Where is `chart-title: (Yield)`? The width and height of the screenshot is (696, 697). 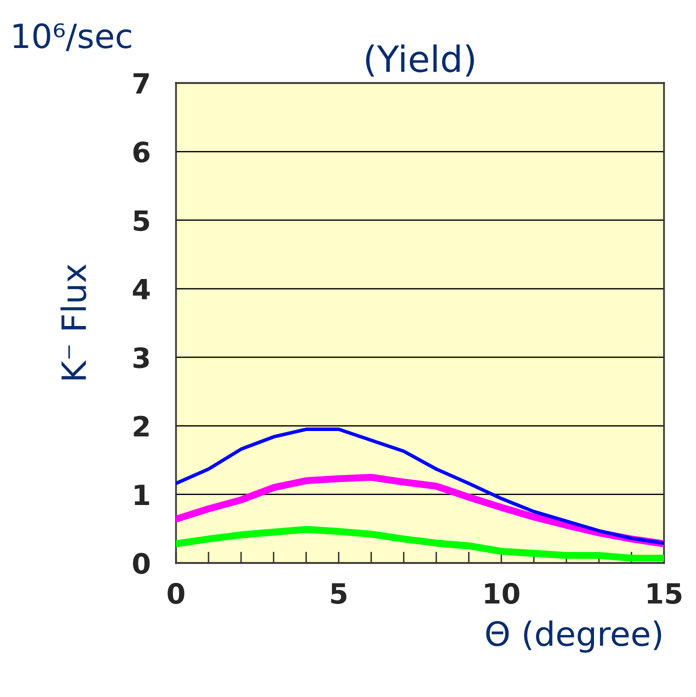 chart-title: (Yield) is located at coordinates (420, 60).